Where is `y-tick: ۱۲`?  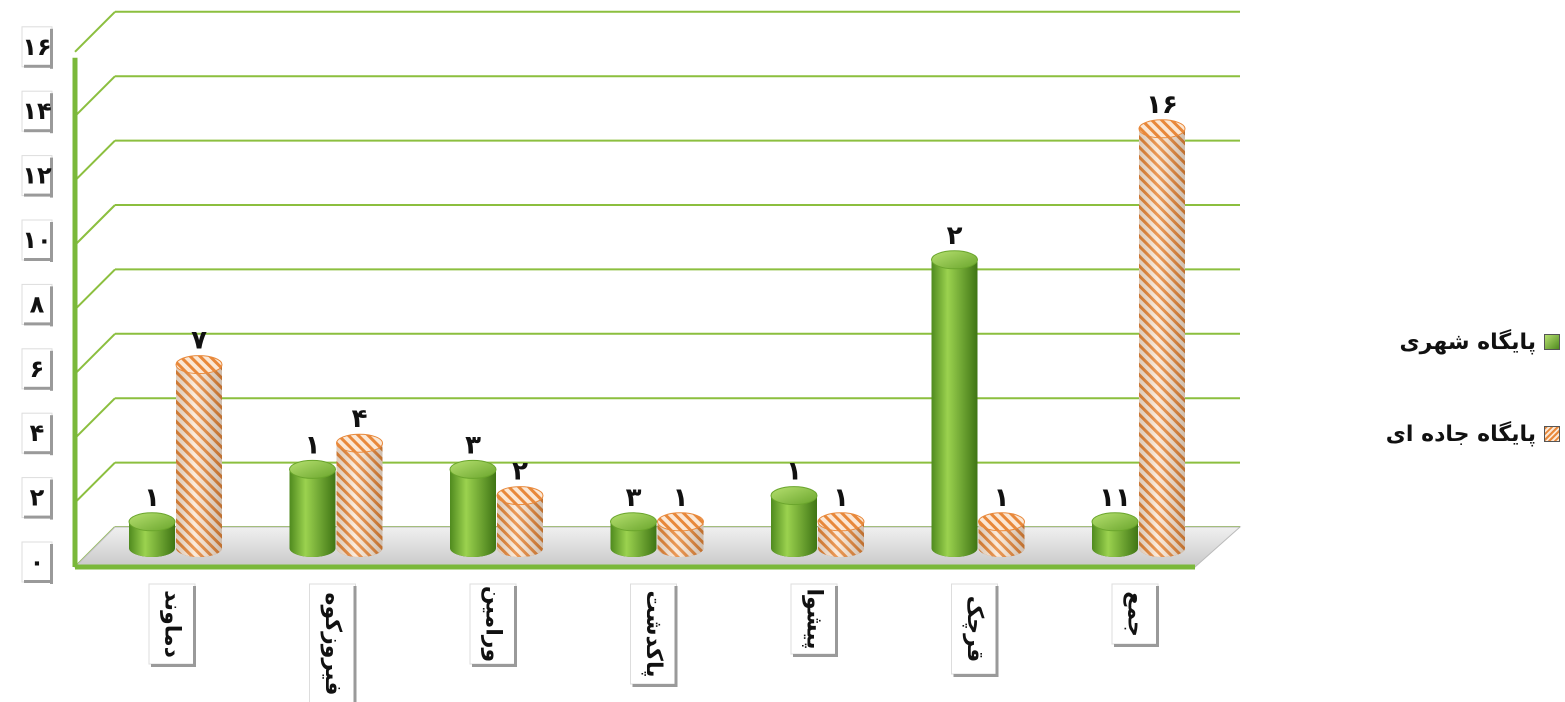
y-tick: ۱۲ is located at coordinates (37, 176).